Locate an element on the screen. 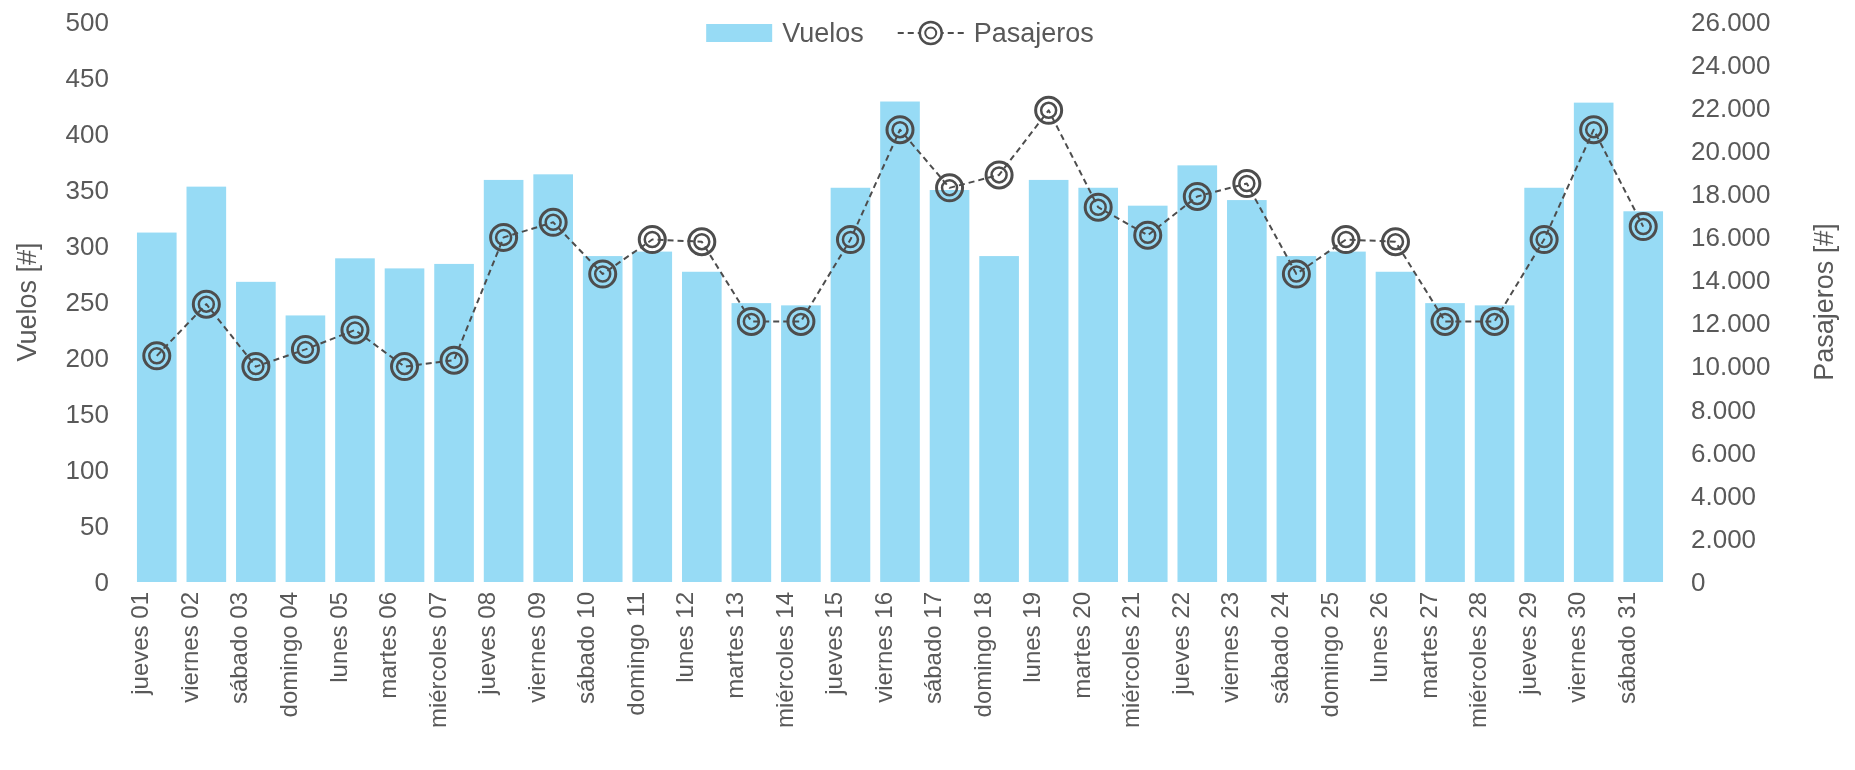  y-tick-label: 150 is located at coordinates (87, 413).